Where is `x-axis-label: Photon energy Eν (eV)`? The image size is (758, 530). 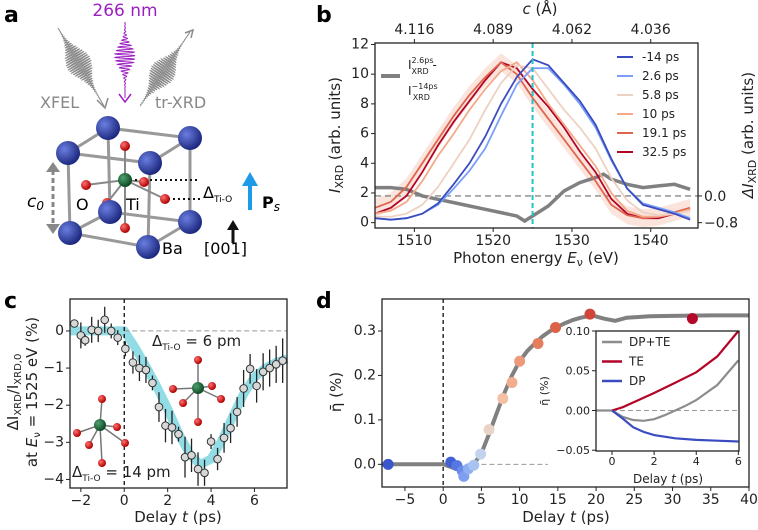
x-axis-label: Photon energy Eν (eV) is located at coordinates (536, 259).